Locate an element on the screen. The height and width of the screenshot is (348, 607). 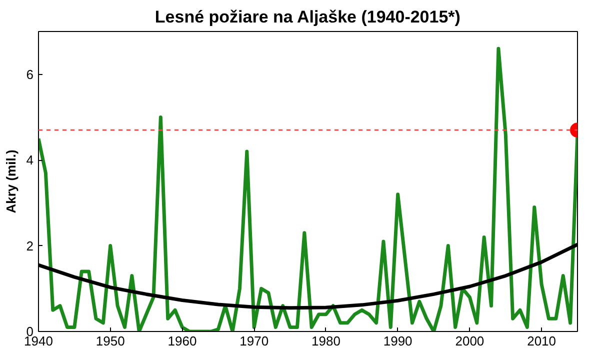
x-tick-label: 1950 is located at coordinates (110, 341).